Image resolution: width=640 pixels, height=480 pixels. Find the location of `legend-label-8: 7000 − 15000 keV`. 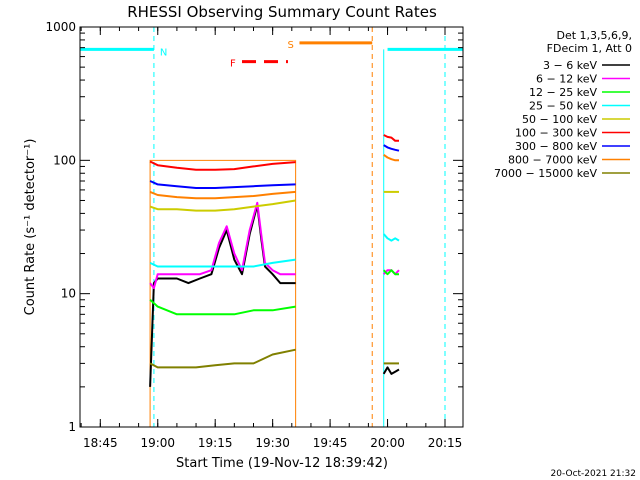

legend-label-8: 7000 − 15000 keV is located at coordinates (545, 173).